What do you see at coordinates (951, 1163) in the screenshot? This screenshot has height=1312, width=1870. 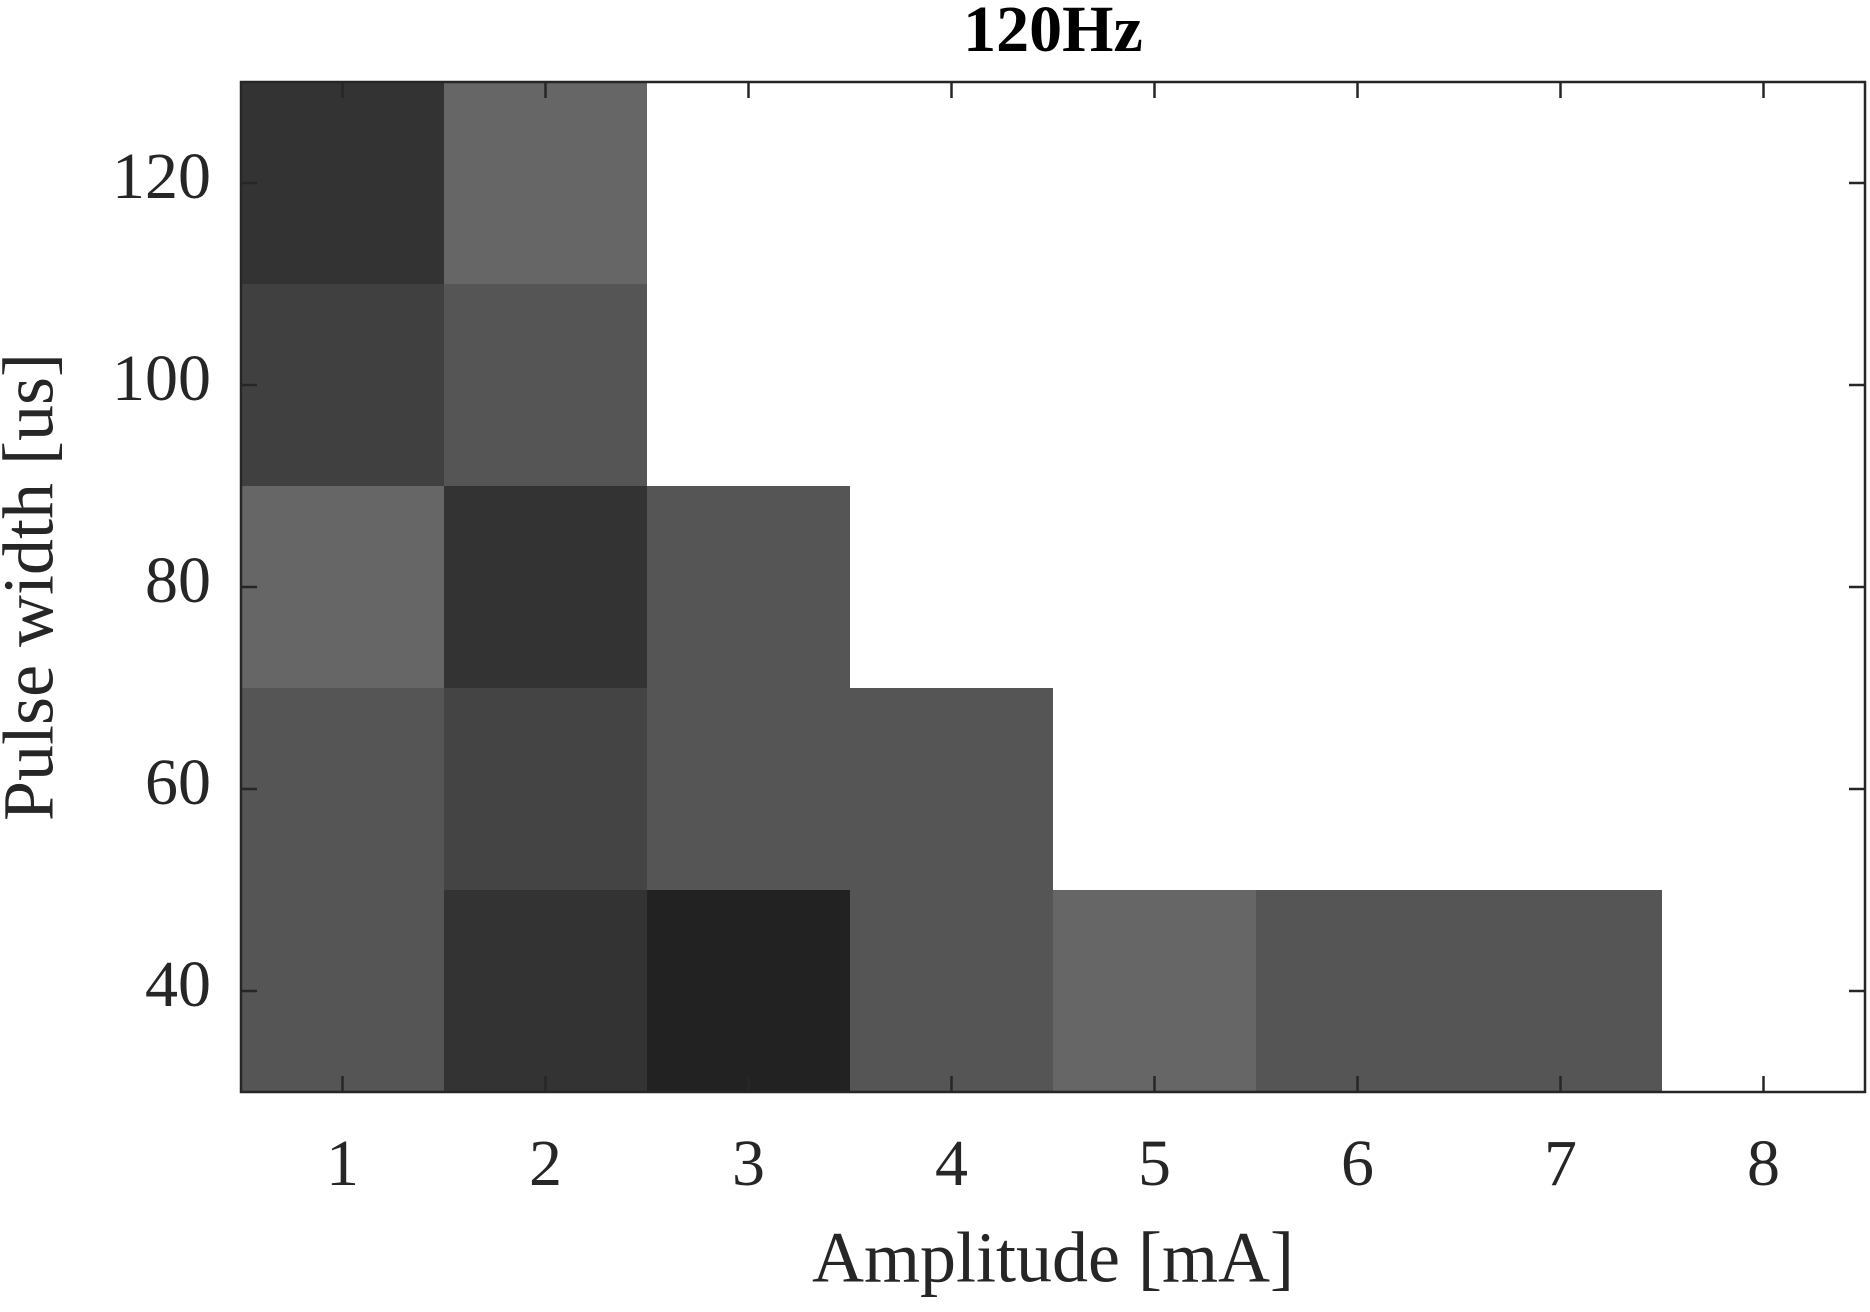 I see `x-tick-label: 4` at bounding box center [951, 1163].